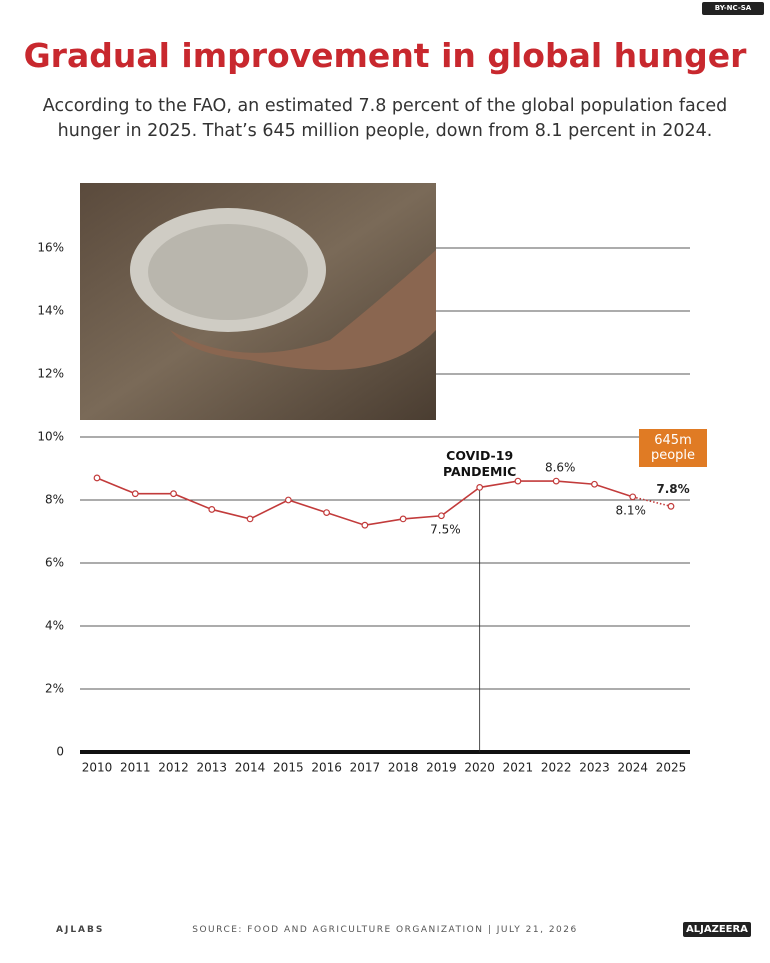 Image resolution: width=770 pixels, height=963 pixels. What do you see at coordinates (50, 374) in the screenshot?
I see `y-tick-label: 12%` at bounding box center [50, 374].